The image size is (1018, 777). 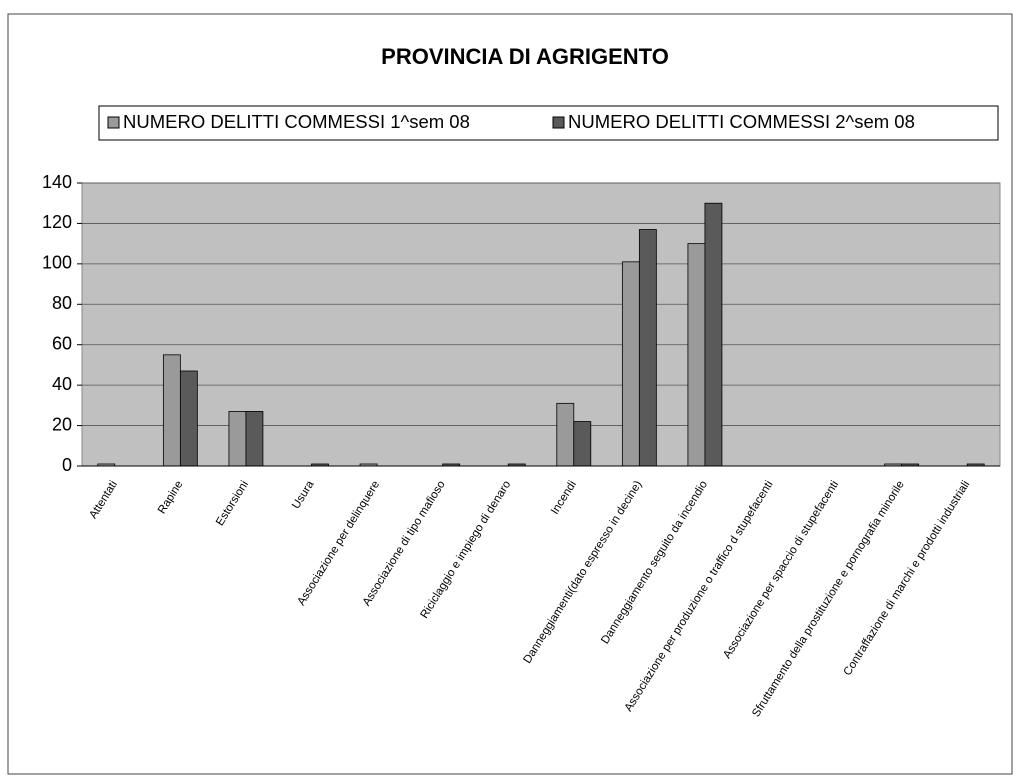 What do you see at coordinates (62, 343) in the screenshot?
I see `y-tick-label: 60` at bounding box center [62, 343].